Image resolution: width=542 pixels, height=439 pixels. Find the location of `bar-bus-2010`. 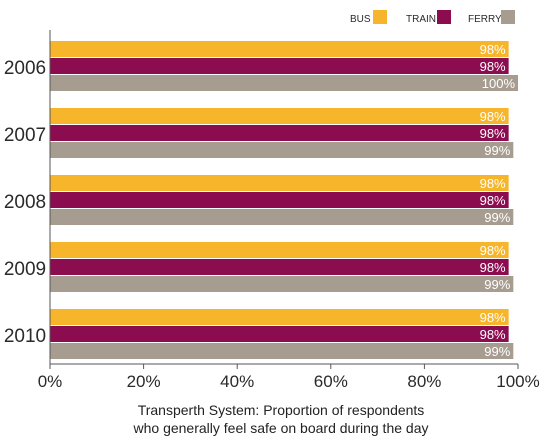

bar-bus-2010 is located at coordinates (279, 317).